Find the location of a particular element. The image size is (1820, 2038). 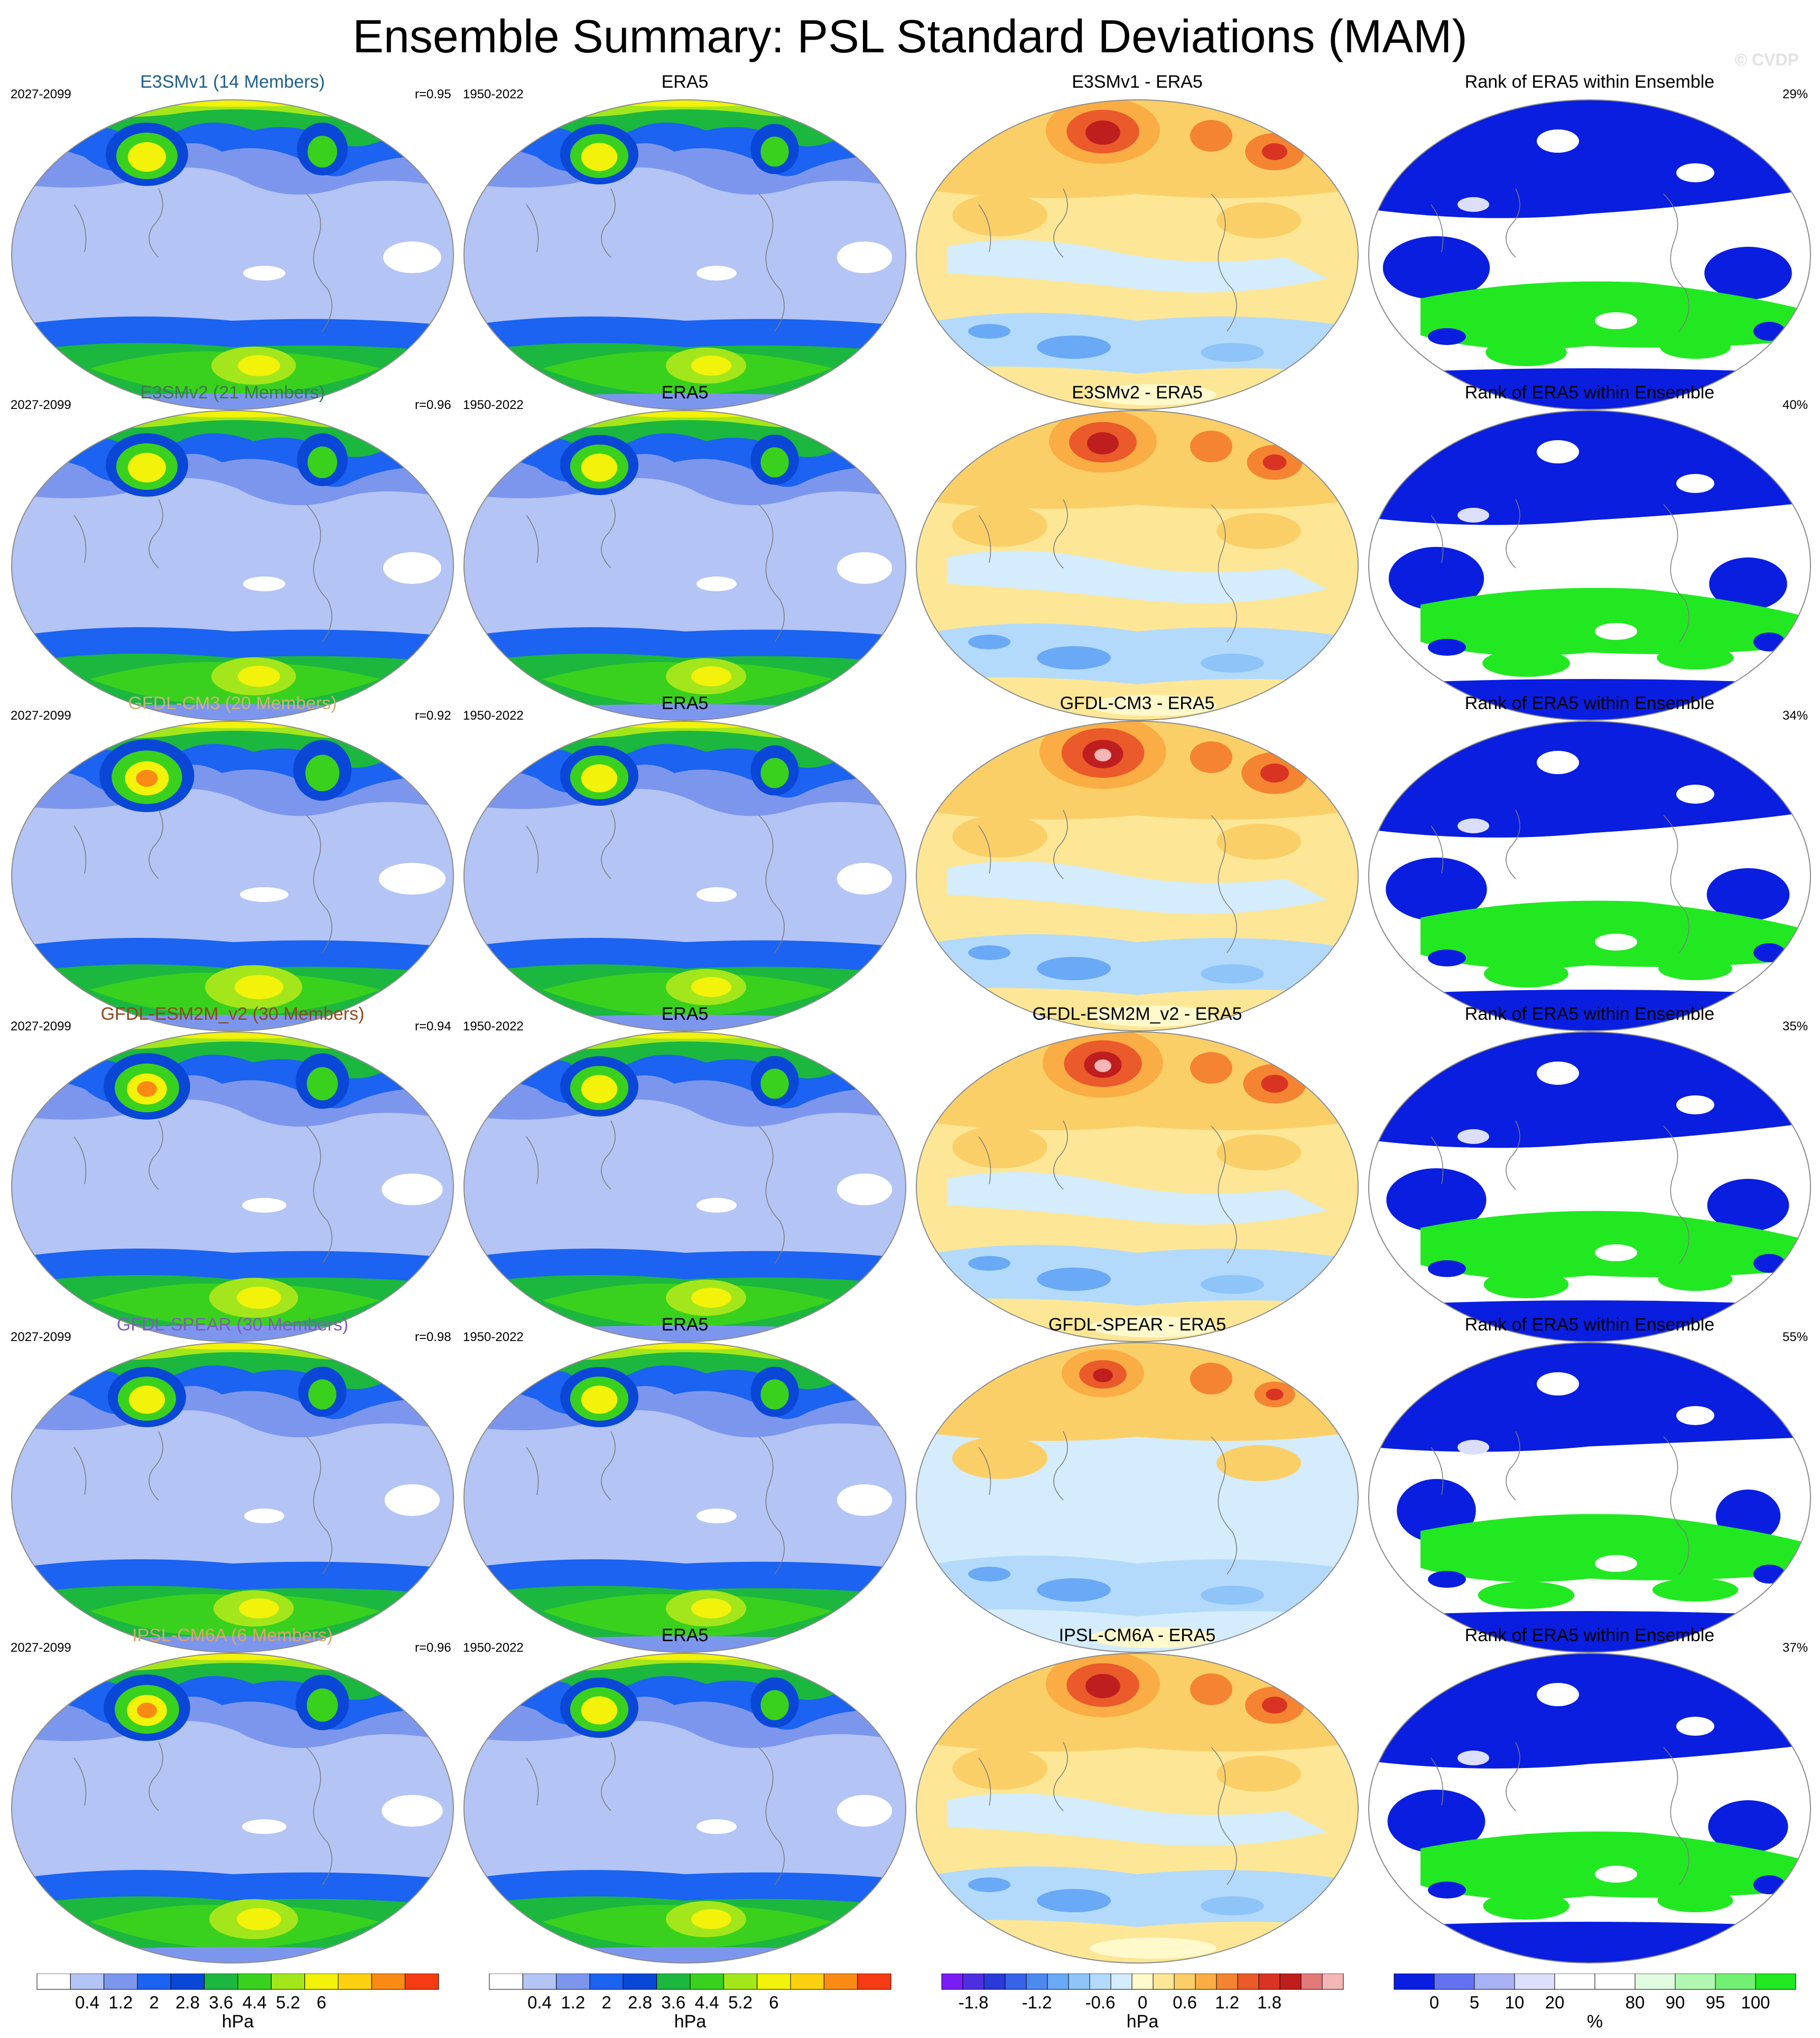

colorbar-tick-label: 95 is located at coordinates (1715, 2002).